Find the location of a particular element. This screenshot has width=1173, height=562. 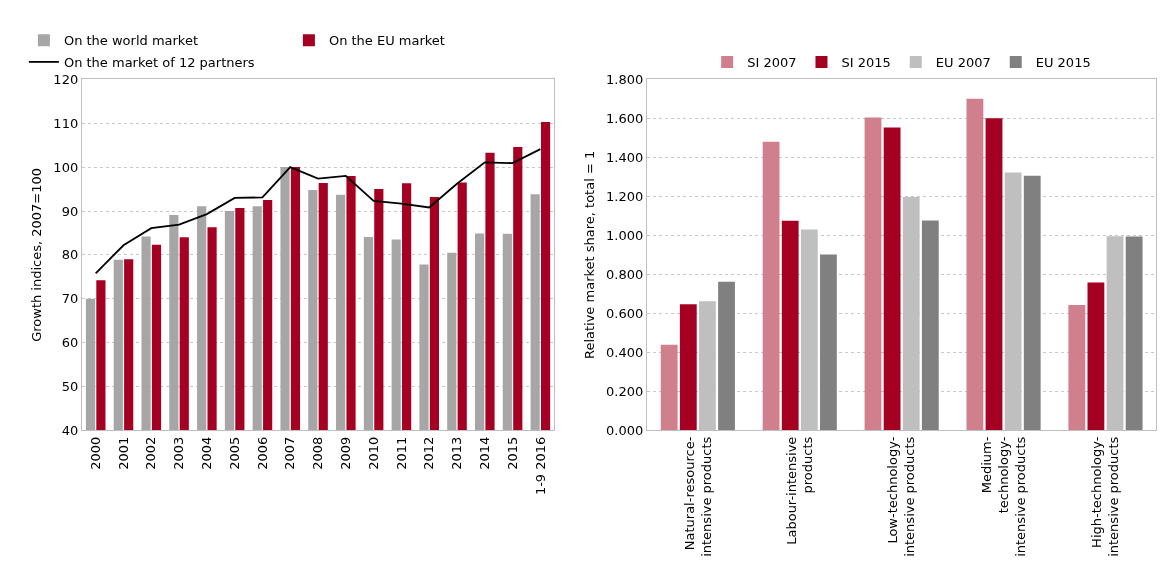

x-tick-label: 2008 is located at coordinates (318, 453).